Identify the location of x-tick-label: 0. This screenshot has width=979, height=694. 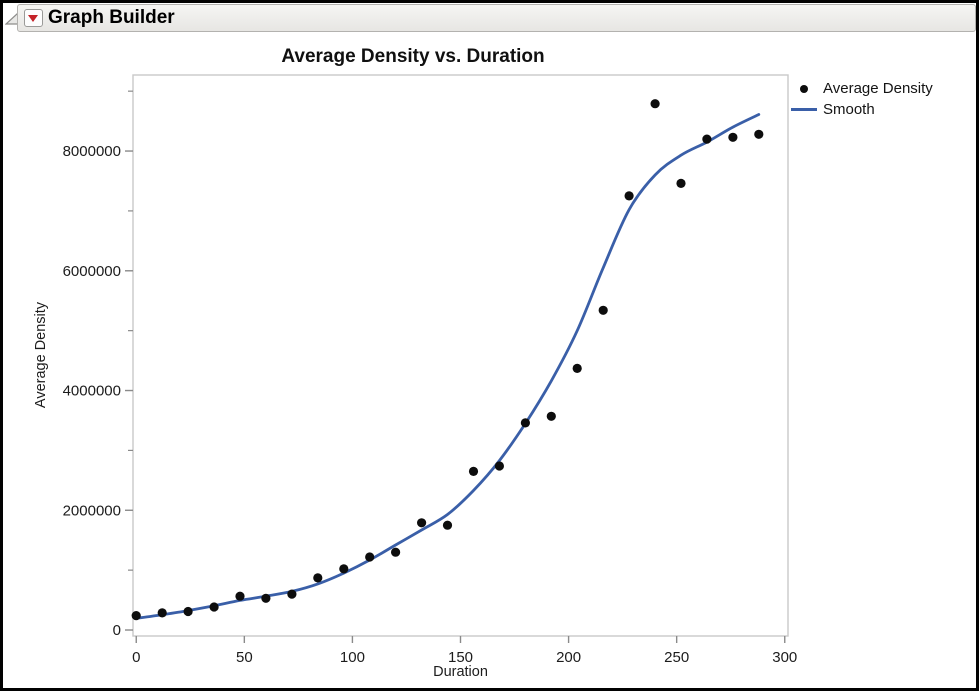
(136, 657).